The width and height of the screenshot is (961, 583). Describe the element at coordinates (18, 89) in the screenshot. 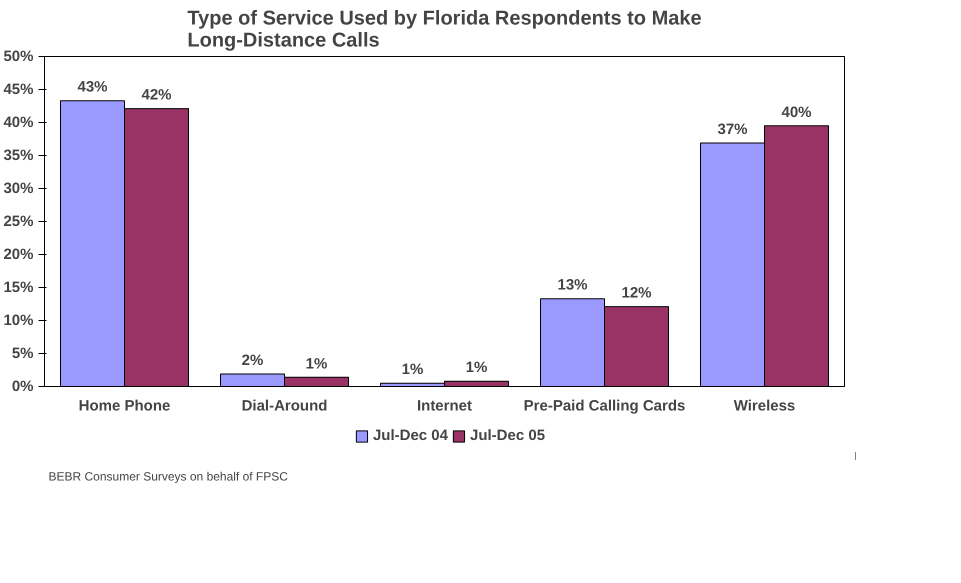

I see `y-tick-label: 45%` at that location.